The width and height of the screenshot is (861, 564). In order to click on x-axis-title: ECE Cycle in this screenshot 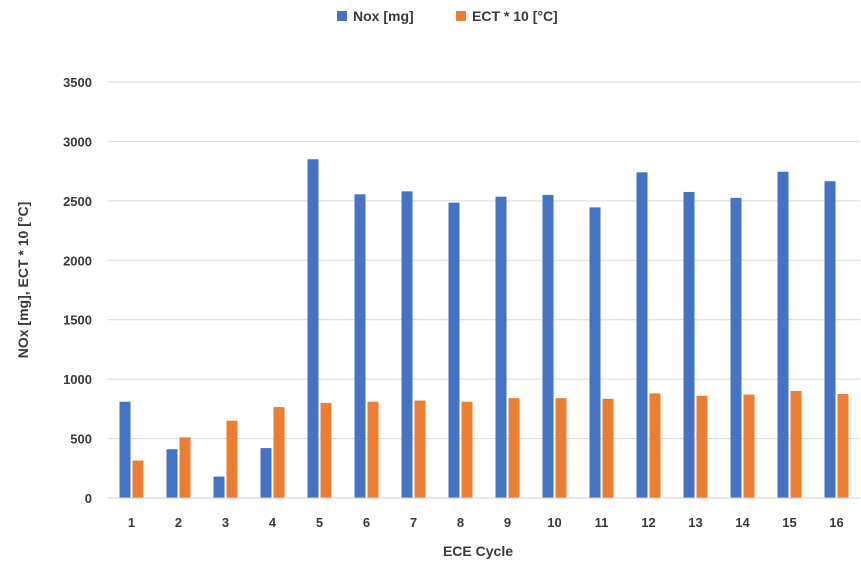, I will do `click(478, 551)`.